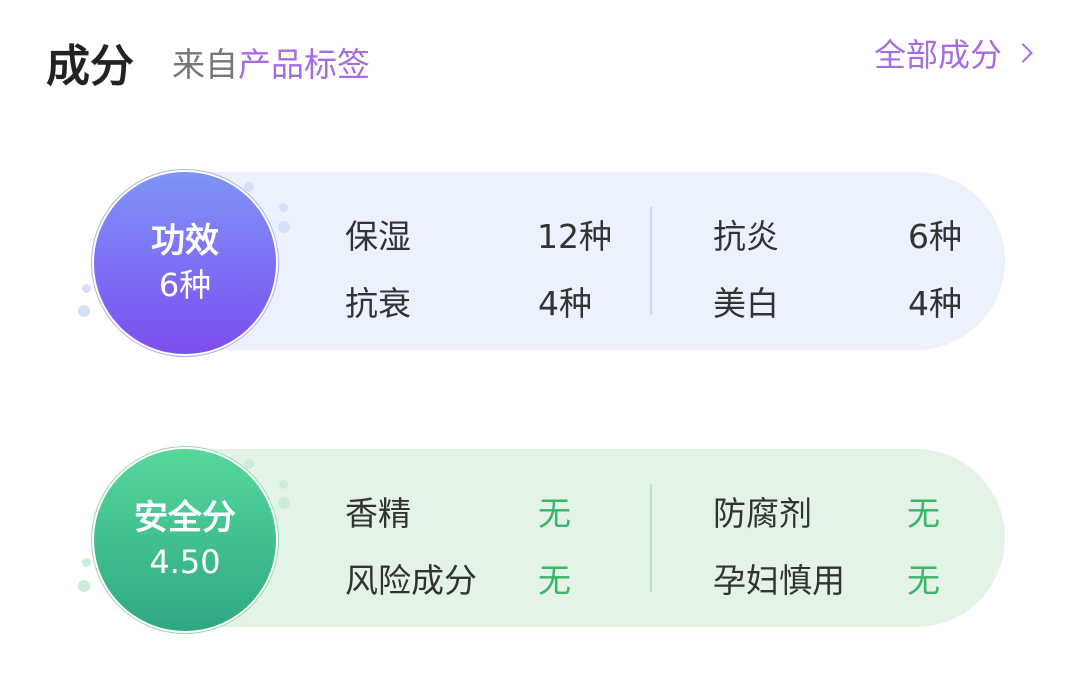  I want to click on item-label: 风险成分, so click(411, 580).